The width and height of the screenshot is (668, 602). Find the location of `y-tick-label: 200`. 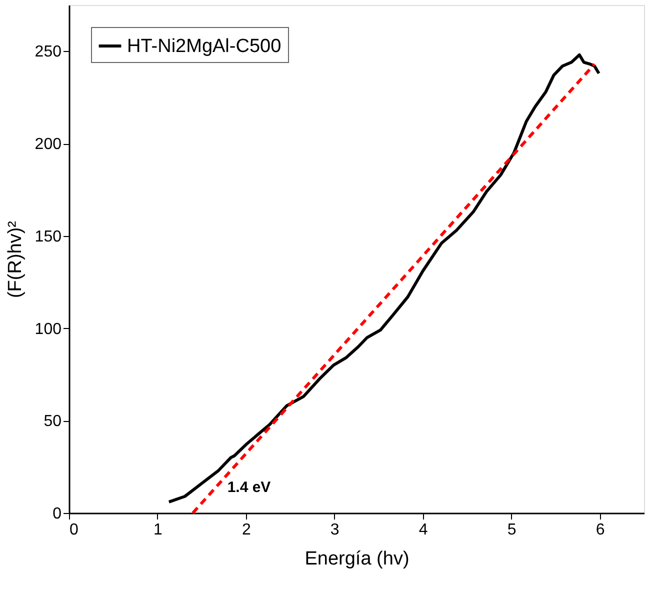

y-tick-label: 200 is located at coordinates (48, 145).